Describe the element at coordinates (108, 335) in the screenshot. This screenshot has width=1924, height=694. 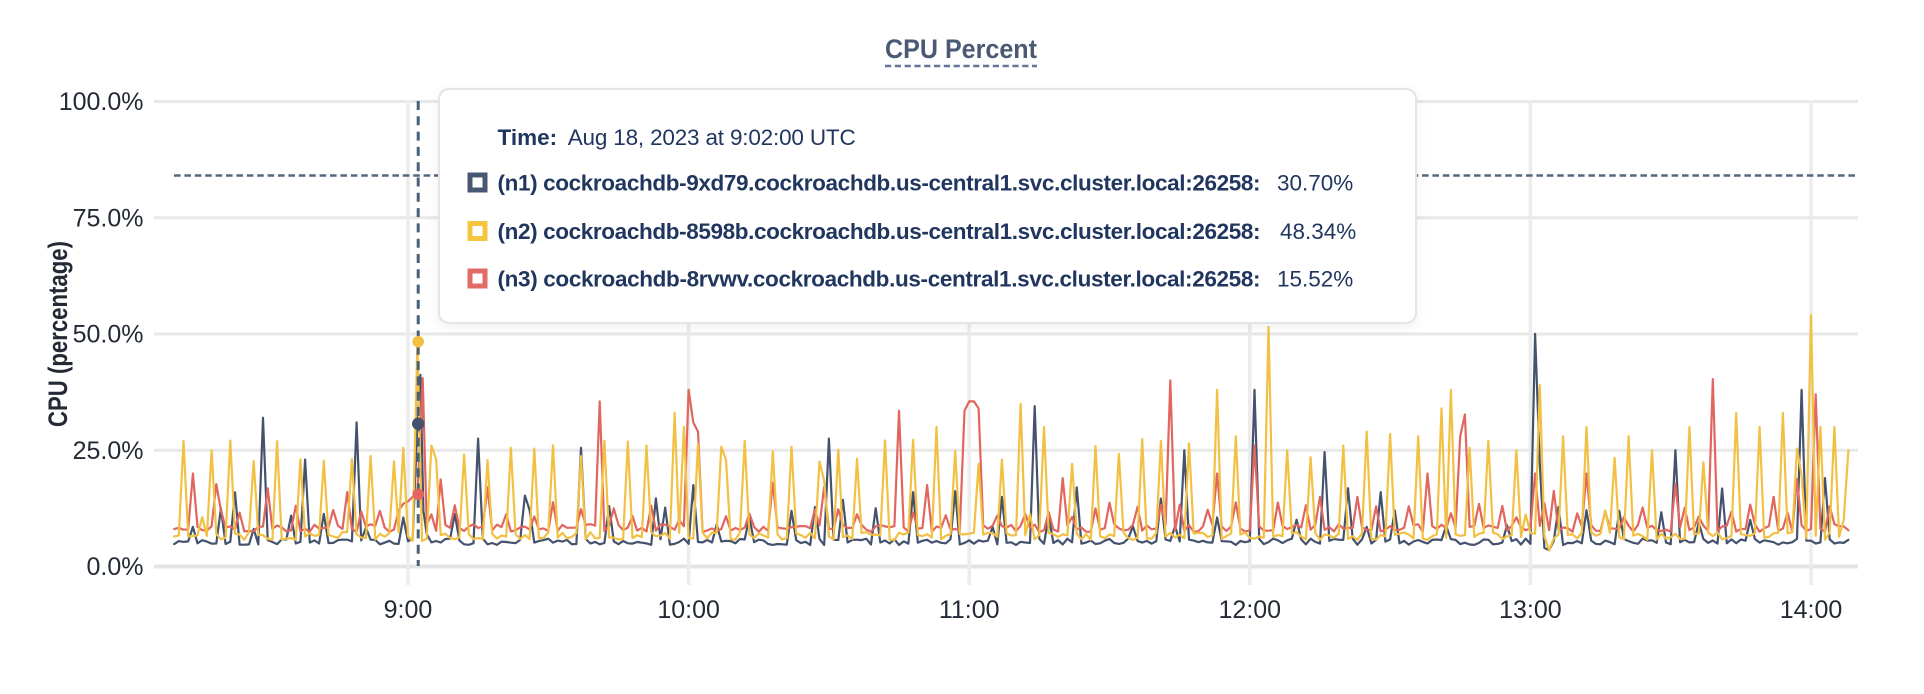
I see `svg-text: 50.0%` at that location.